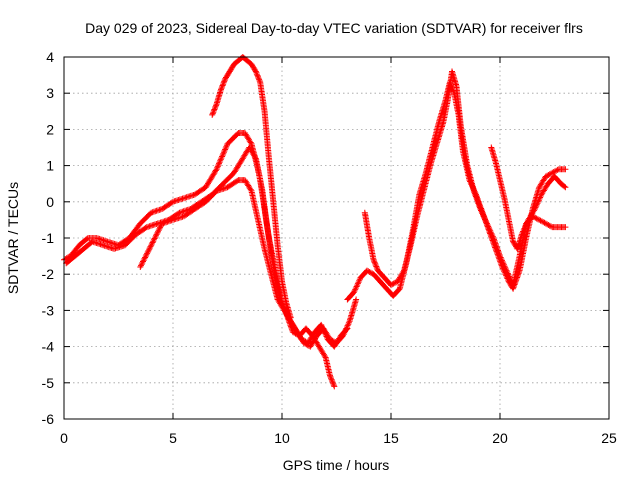 Image resolution: width=640 pixels, height=480 pixels. I want to click on y-tick-label: -1, so click(48, 238).